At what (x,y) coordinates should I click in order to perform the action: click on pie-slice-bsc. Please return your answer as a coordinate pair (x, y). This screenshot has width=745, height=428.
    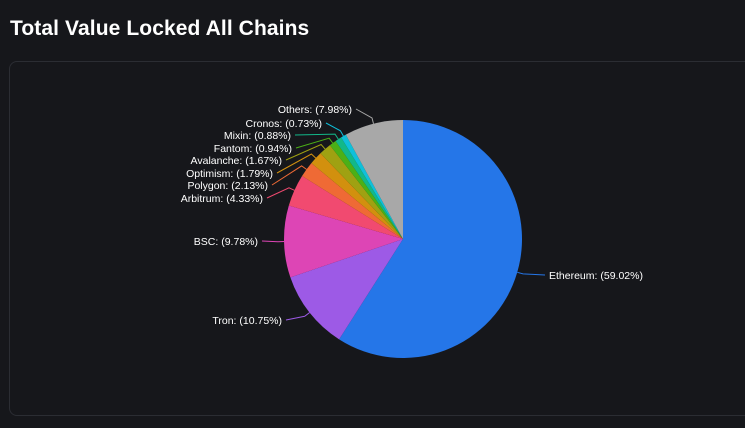
    Looking at the image, I should click on (343, 241).